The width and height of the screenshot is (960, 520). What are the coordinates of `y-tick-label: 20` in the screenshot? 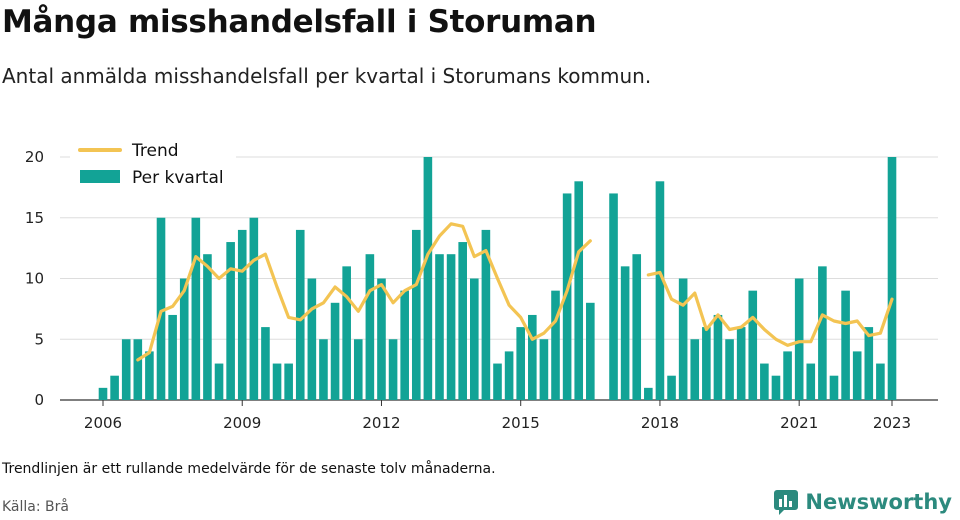 It's located at (34, 157).